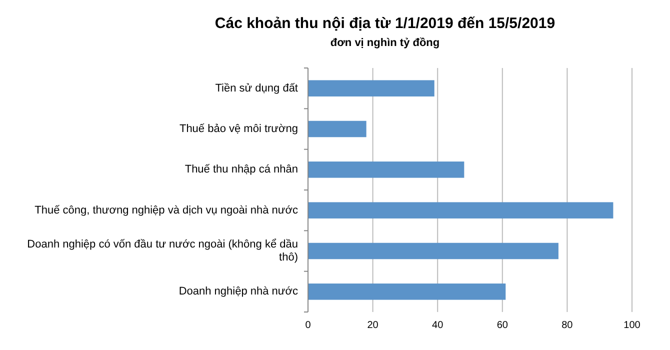 The height and width of the screenshot is (350, 670). I want to click on y-tick-label: Thuế bảo vệ môi trường, so click(238, 128).